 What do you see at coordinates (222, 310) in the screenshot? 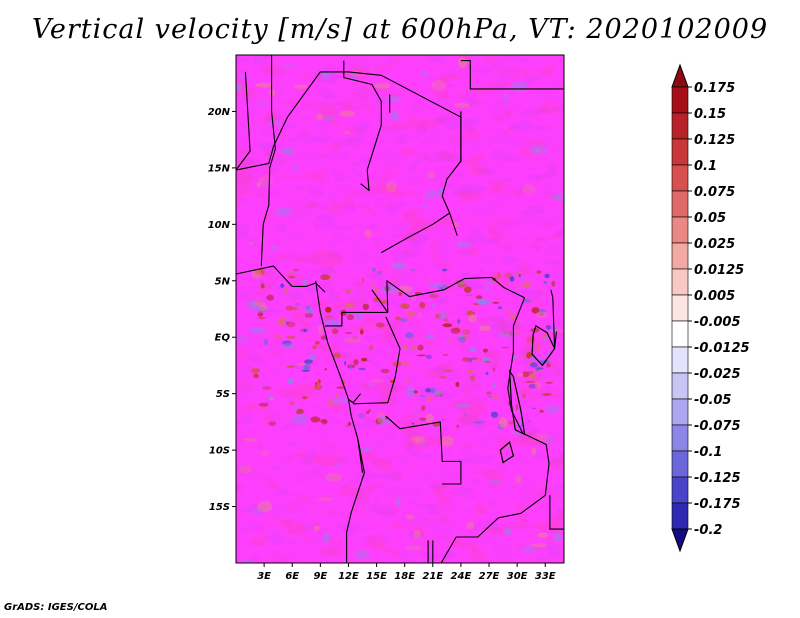
I see `latitude-axis: 20N 15N 10N 5N EQ 5S 10S 15S` at bounding box center [222, 310].